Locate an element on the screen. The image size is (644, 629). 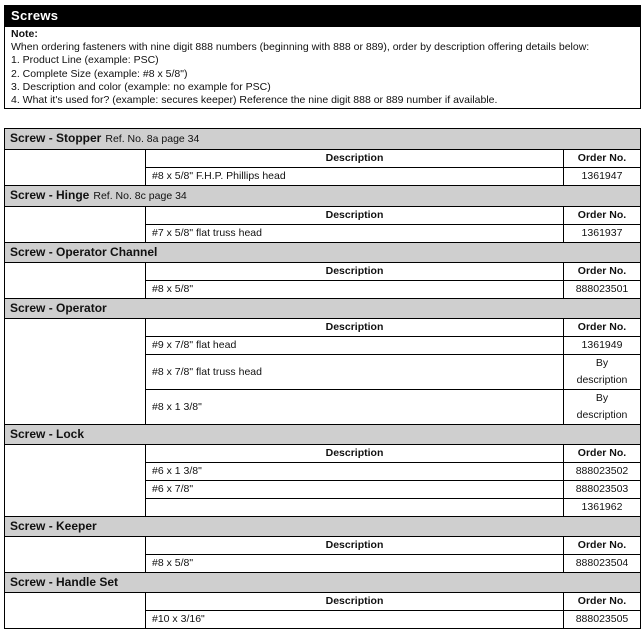
description-cell: #9 x 7/8" flat head is located at coordinates (354, 345).